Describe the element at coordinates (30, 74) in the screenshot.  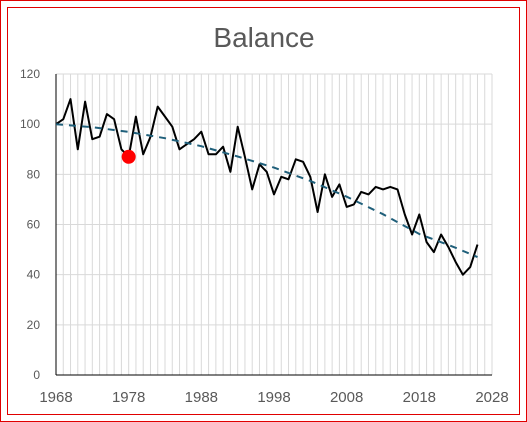
I see `y-tick-label: 120` at that location.